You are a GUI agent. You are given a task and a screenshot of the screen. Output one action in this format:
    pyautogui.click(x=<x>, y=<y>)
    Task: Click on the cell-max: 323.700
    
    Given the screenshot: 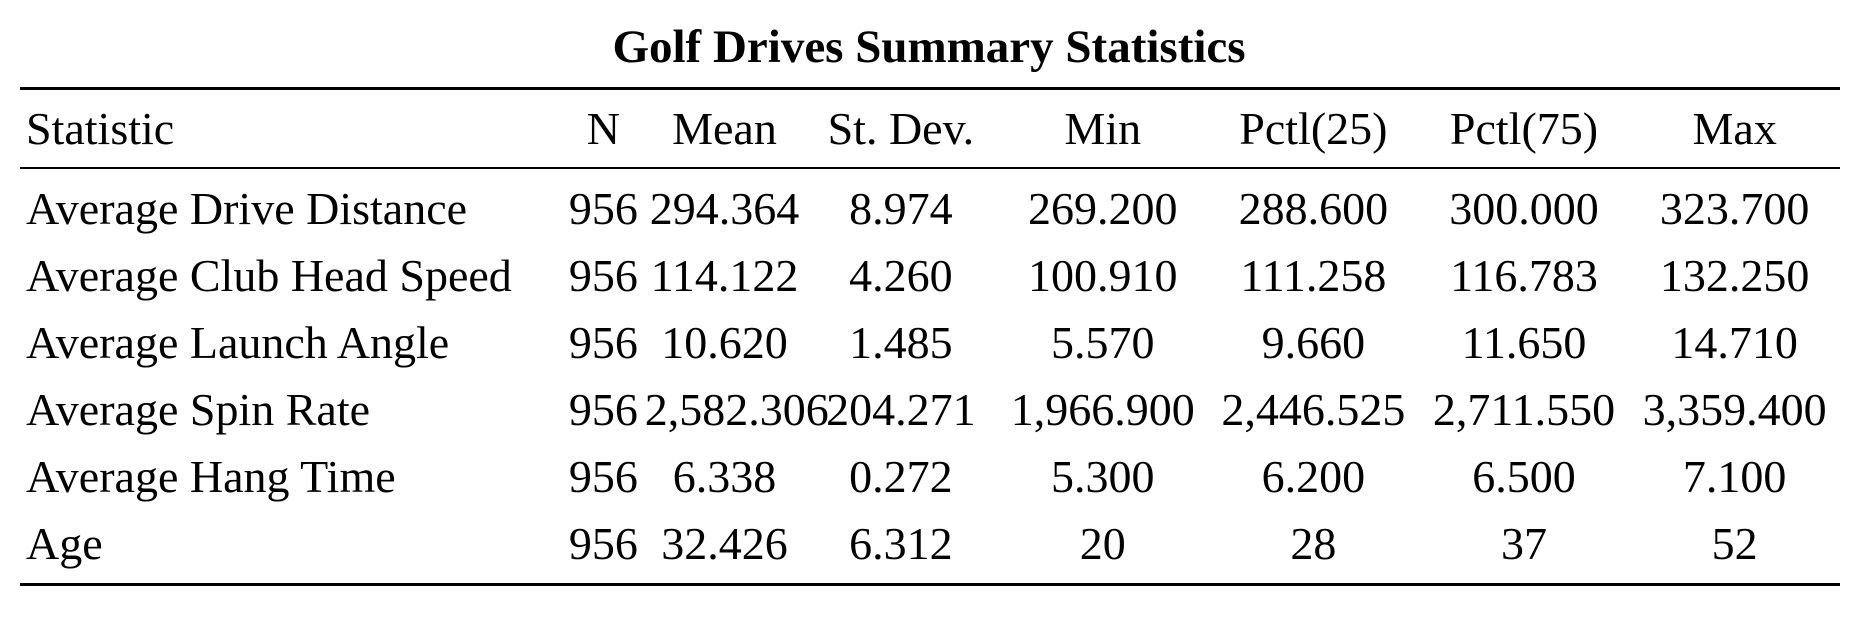 What is the action you would take?
    pyautogui.click(x=1734, y=208)
    